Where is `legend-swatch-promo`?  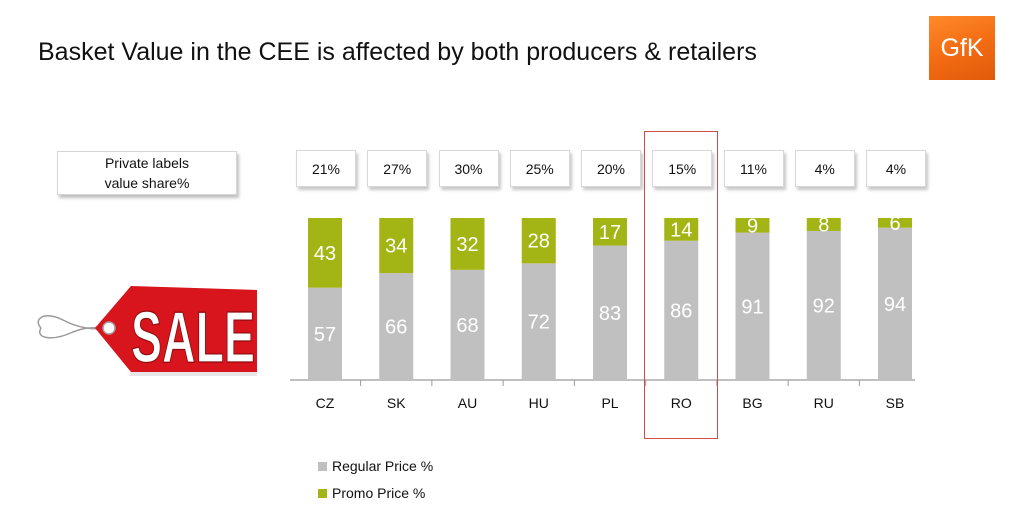 legend-swatch-promo is located at coordinates (322, 493).